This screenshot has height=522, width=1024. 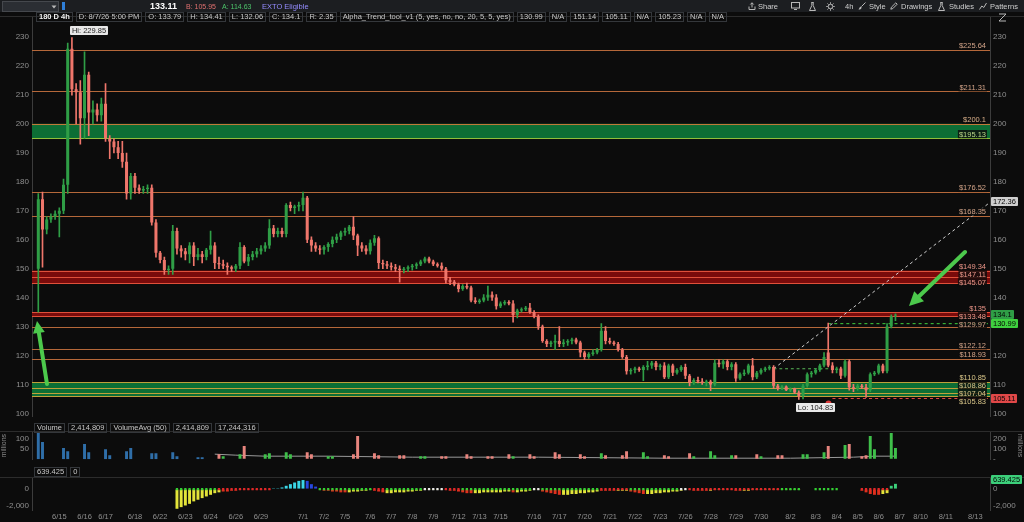 I want to click on y2-tick-label: 170, so click(x=1000, y=211).